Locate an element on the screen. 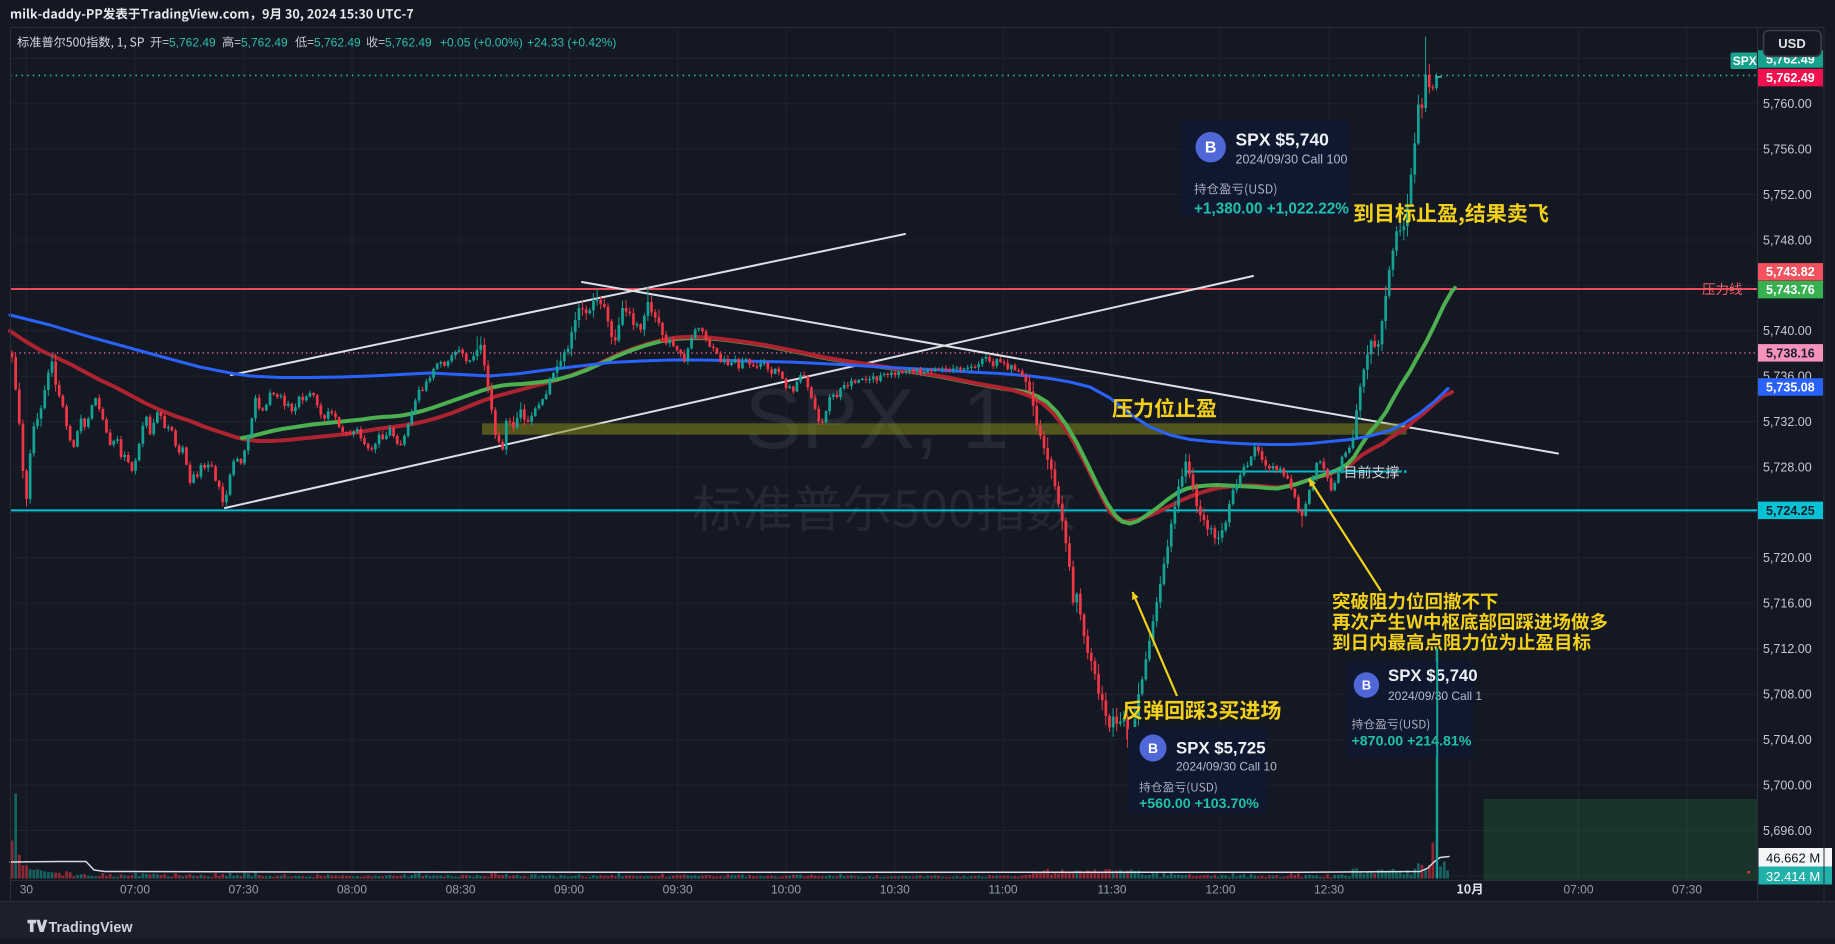 The height and width of the screenshot is (944, 1835). svg-text: +560.00 +103.70% is located at coordinates (1199, 804).